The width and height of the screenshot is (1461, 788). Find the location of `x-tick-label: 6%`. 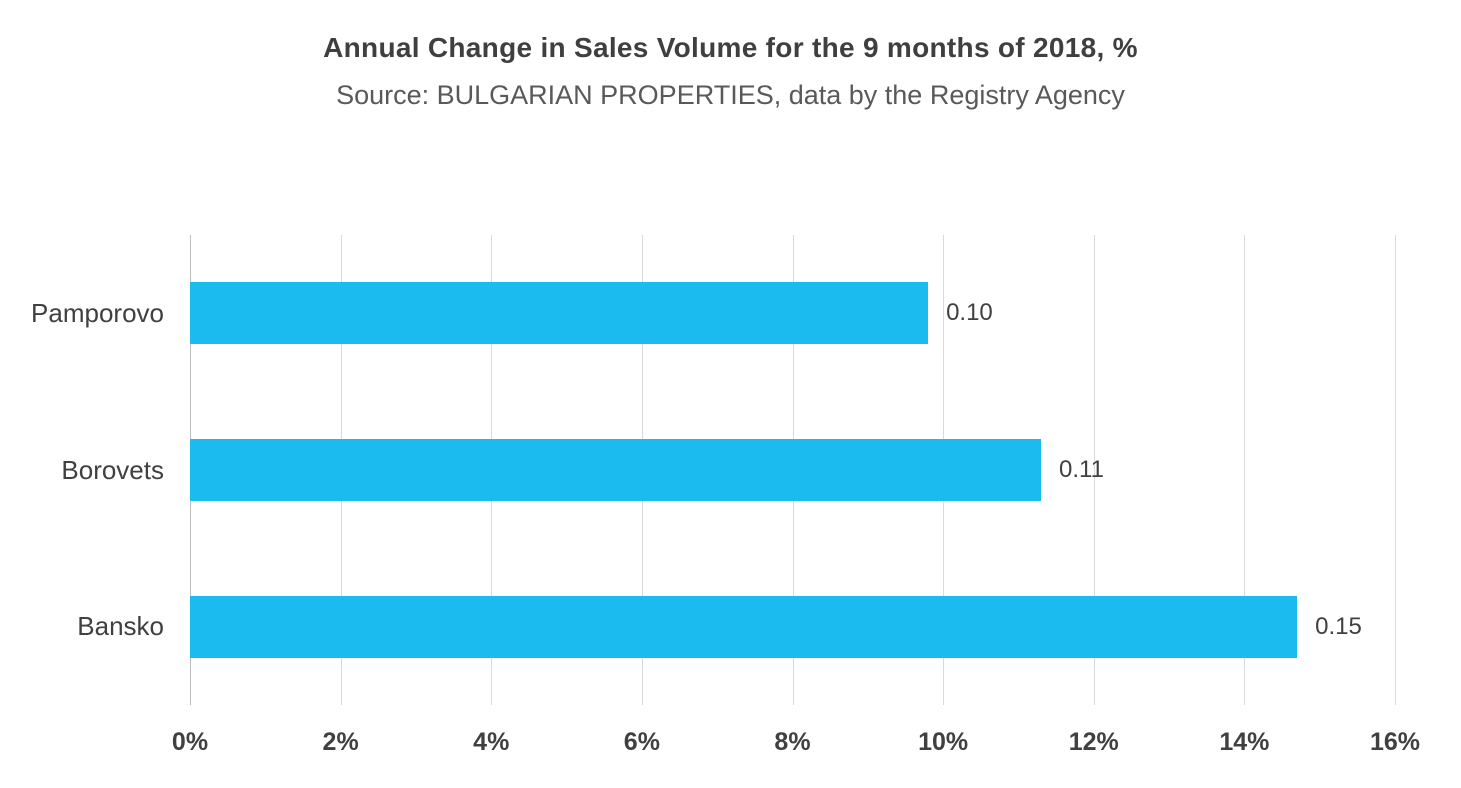

x-tick-label: 6% is located at coordinates (641, 742).